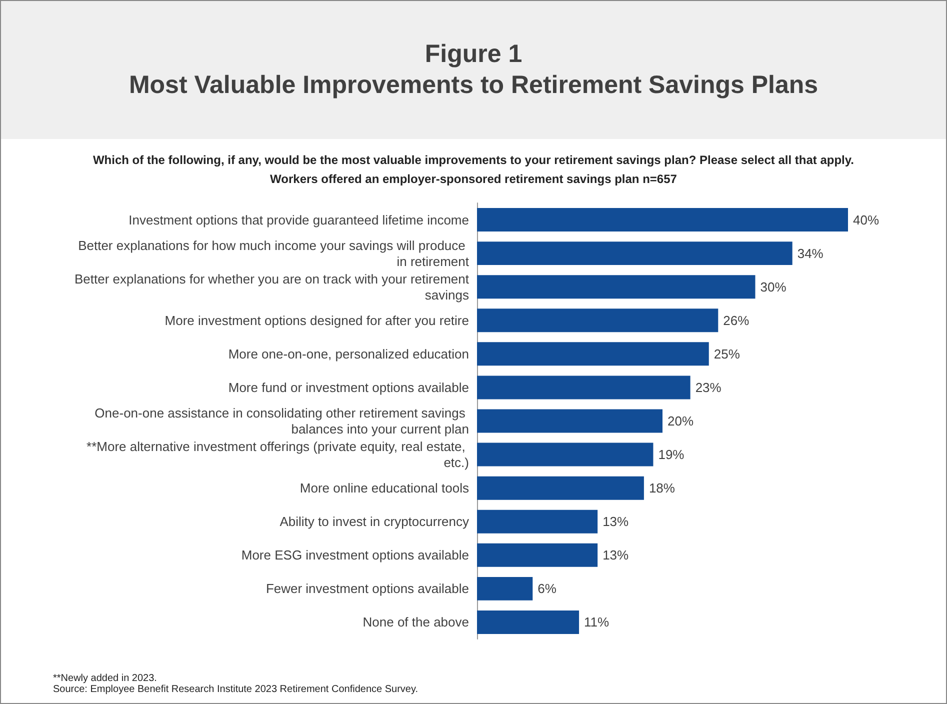  What do you see at coordinates (474, 54) in the screenshot?
I see `chart-title: Figure 1` at bounding box center [474, 54].